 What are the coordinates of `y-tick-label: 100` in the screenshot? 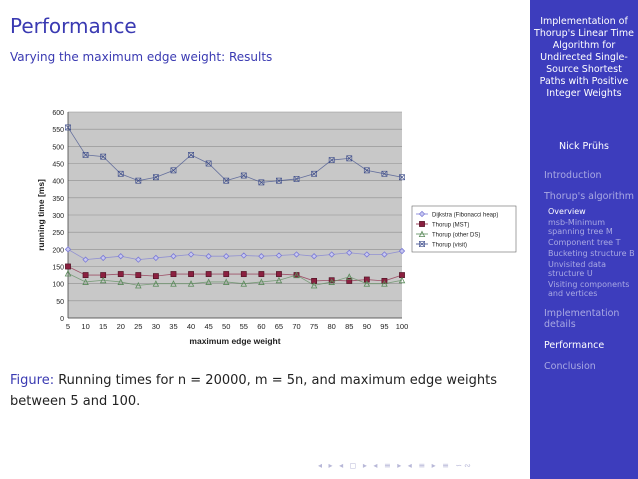 It's located at (58, 285).